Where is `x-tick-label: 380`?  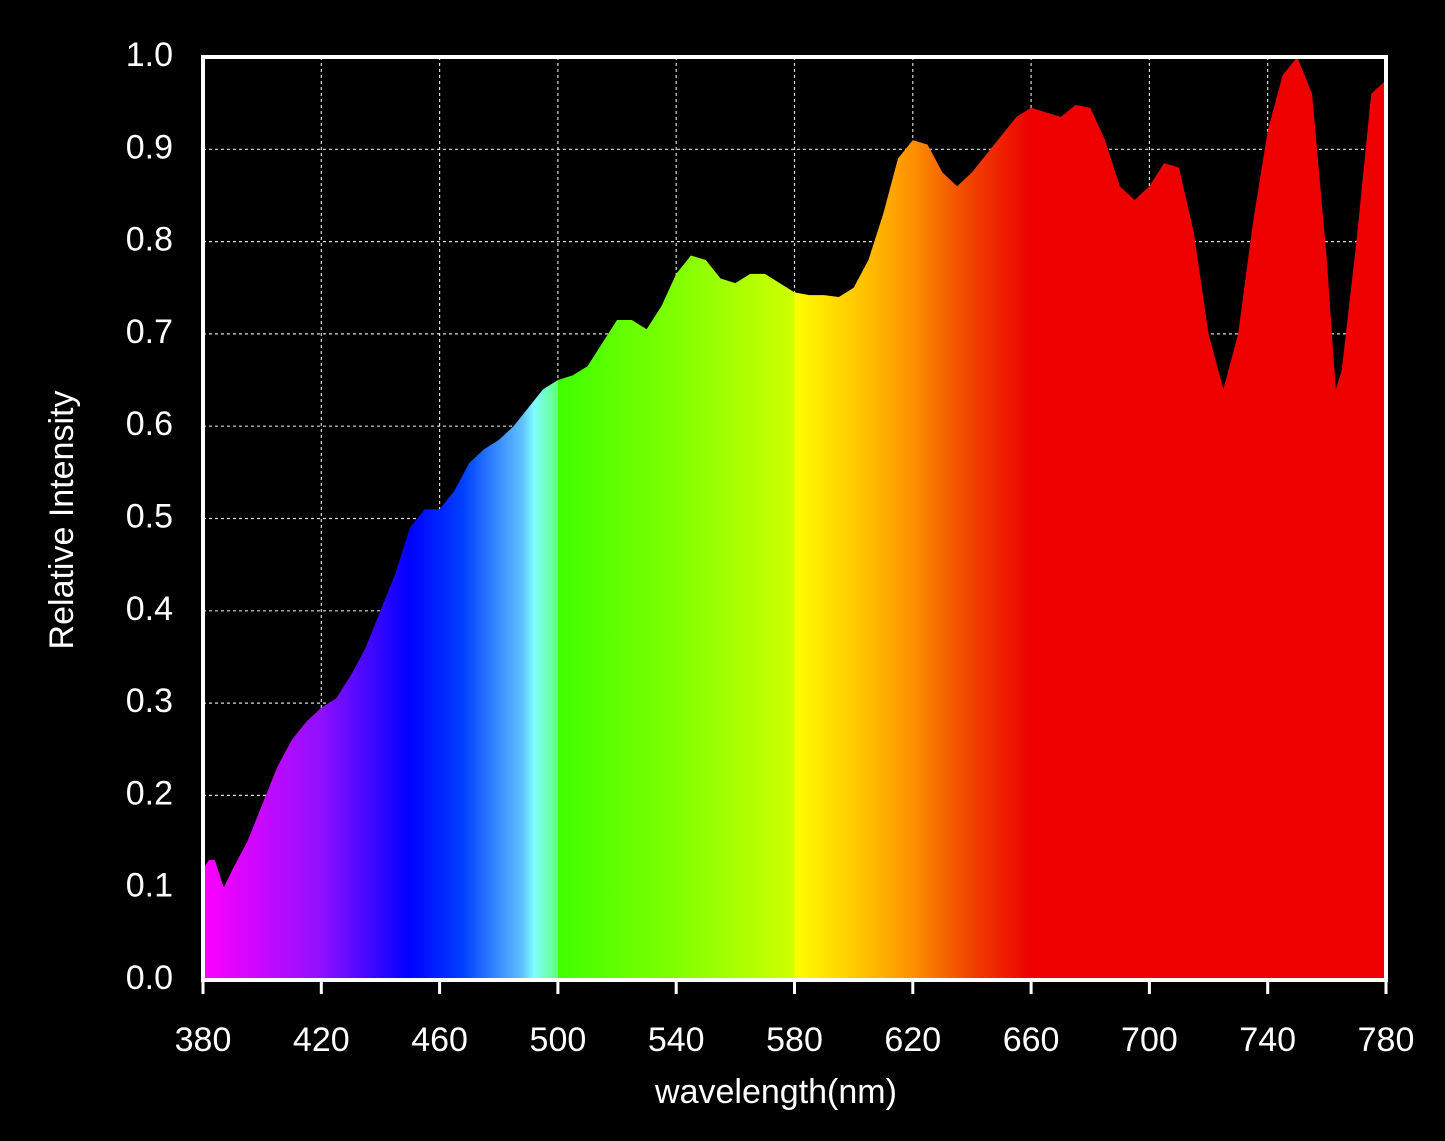
x-tick-label: 380 is located at coordinates (203, 1040).